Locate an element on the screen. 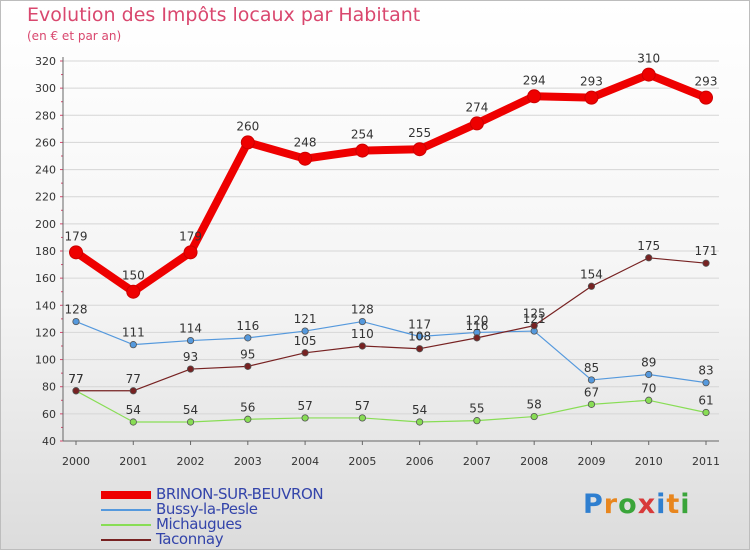 This screenshot has width=750, height=550. y-tick-label: 300 is located at coordinates (45, 88).